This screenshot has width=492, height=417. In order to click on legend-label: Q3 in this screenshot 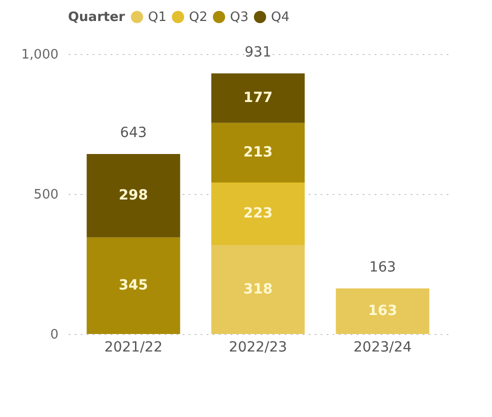, I will do `click(239, 17)`.